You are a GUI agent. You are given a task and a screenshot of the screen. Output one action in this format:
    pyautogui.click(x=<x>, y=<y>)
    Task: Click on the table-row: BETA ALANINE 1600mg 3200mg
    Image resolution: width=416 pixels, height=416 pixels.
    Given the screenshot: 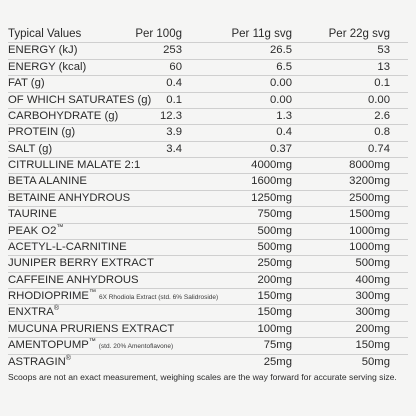 What is the action you would take?
    pyautogui.click(x=208, y=182)
    